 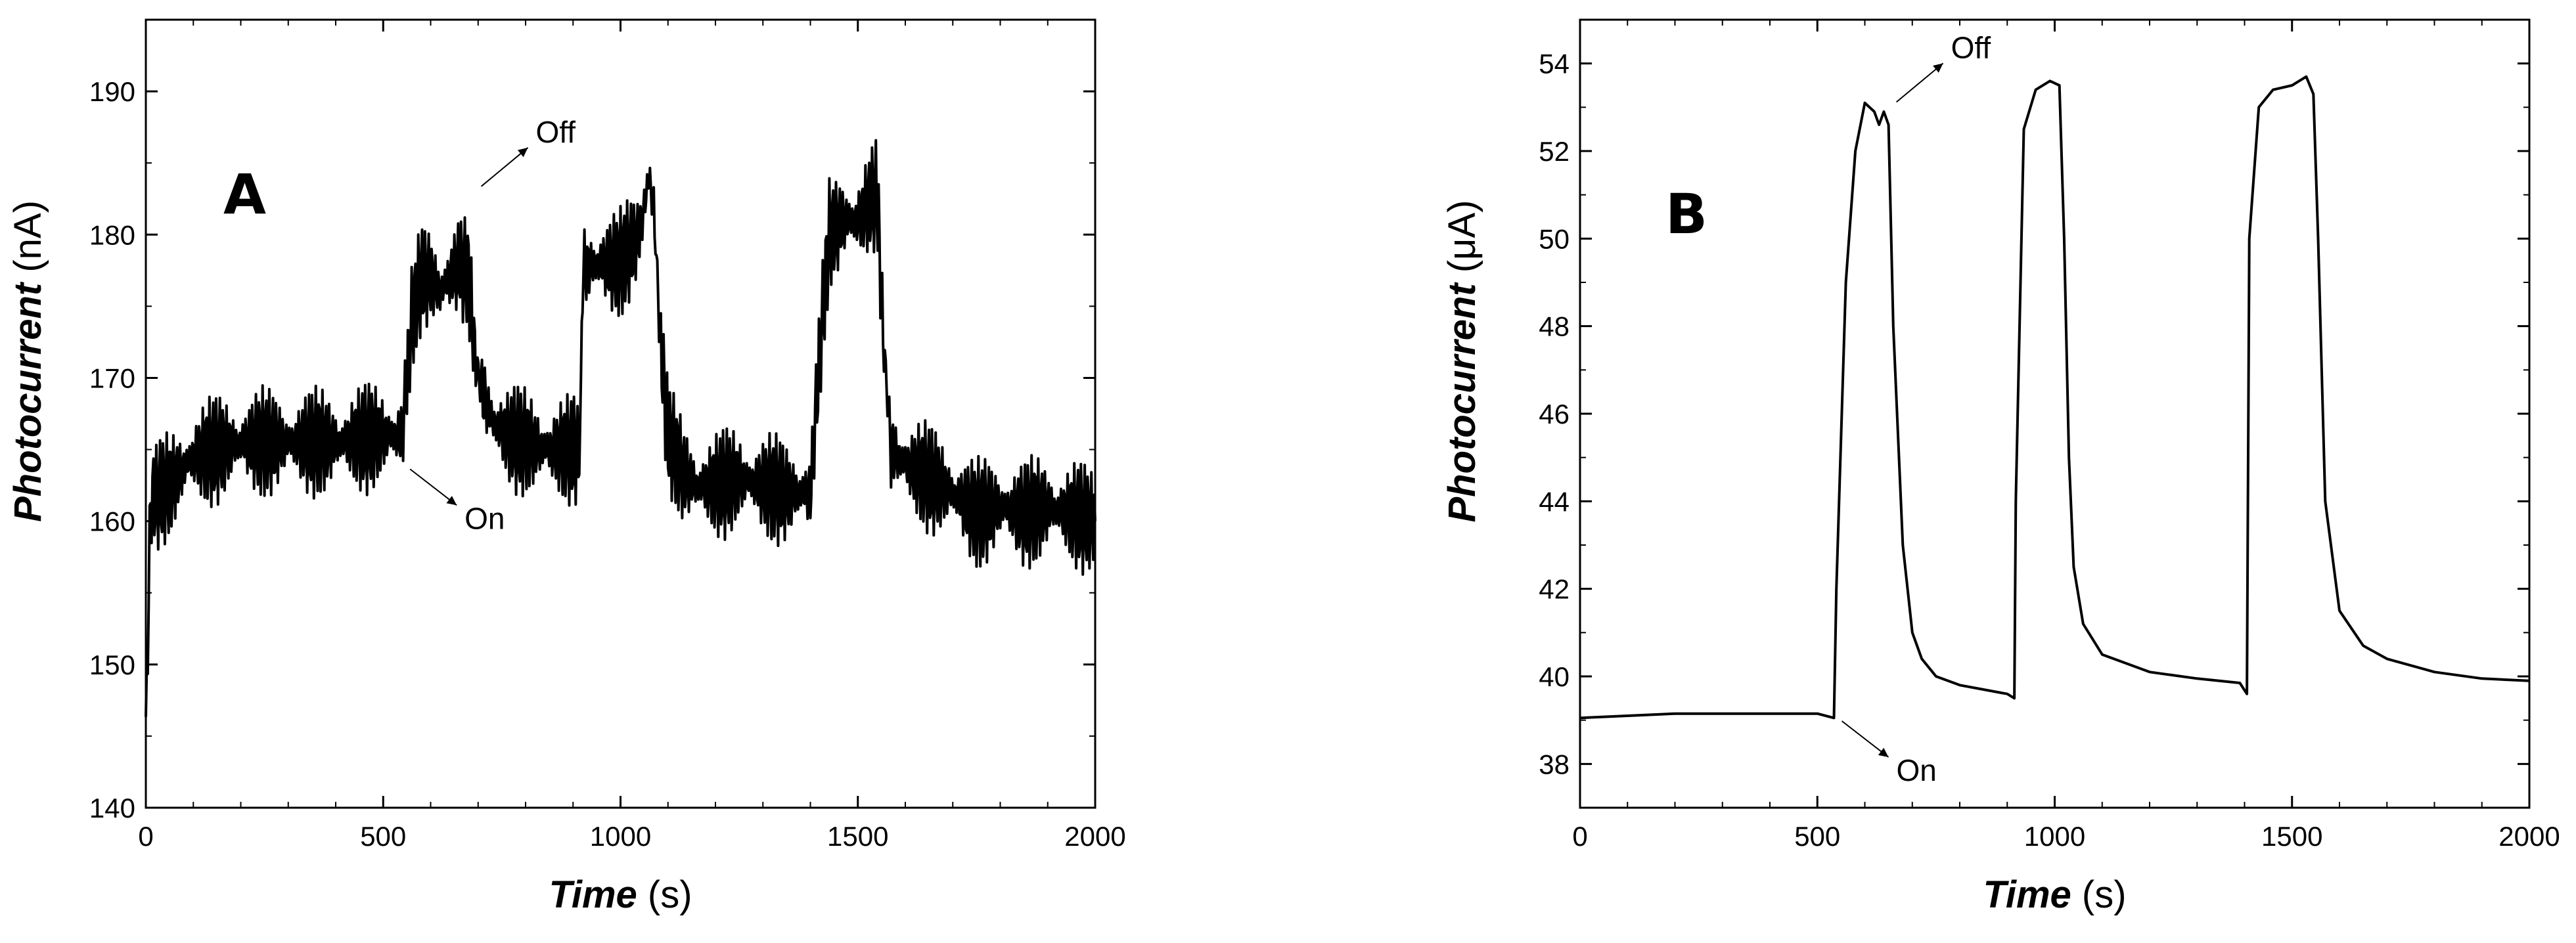 I want to click on y-tick-label: 160, so click(x=112, y=521).